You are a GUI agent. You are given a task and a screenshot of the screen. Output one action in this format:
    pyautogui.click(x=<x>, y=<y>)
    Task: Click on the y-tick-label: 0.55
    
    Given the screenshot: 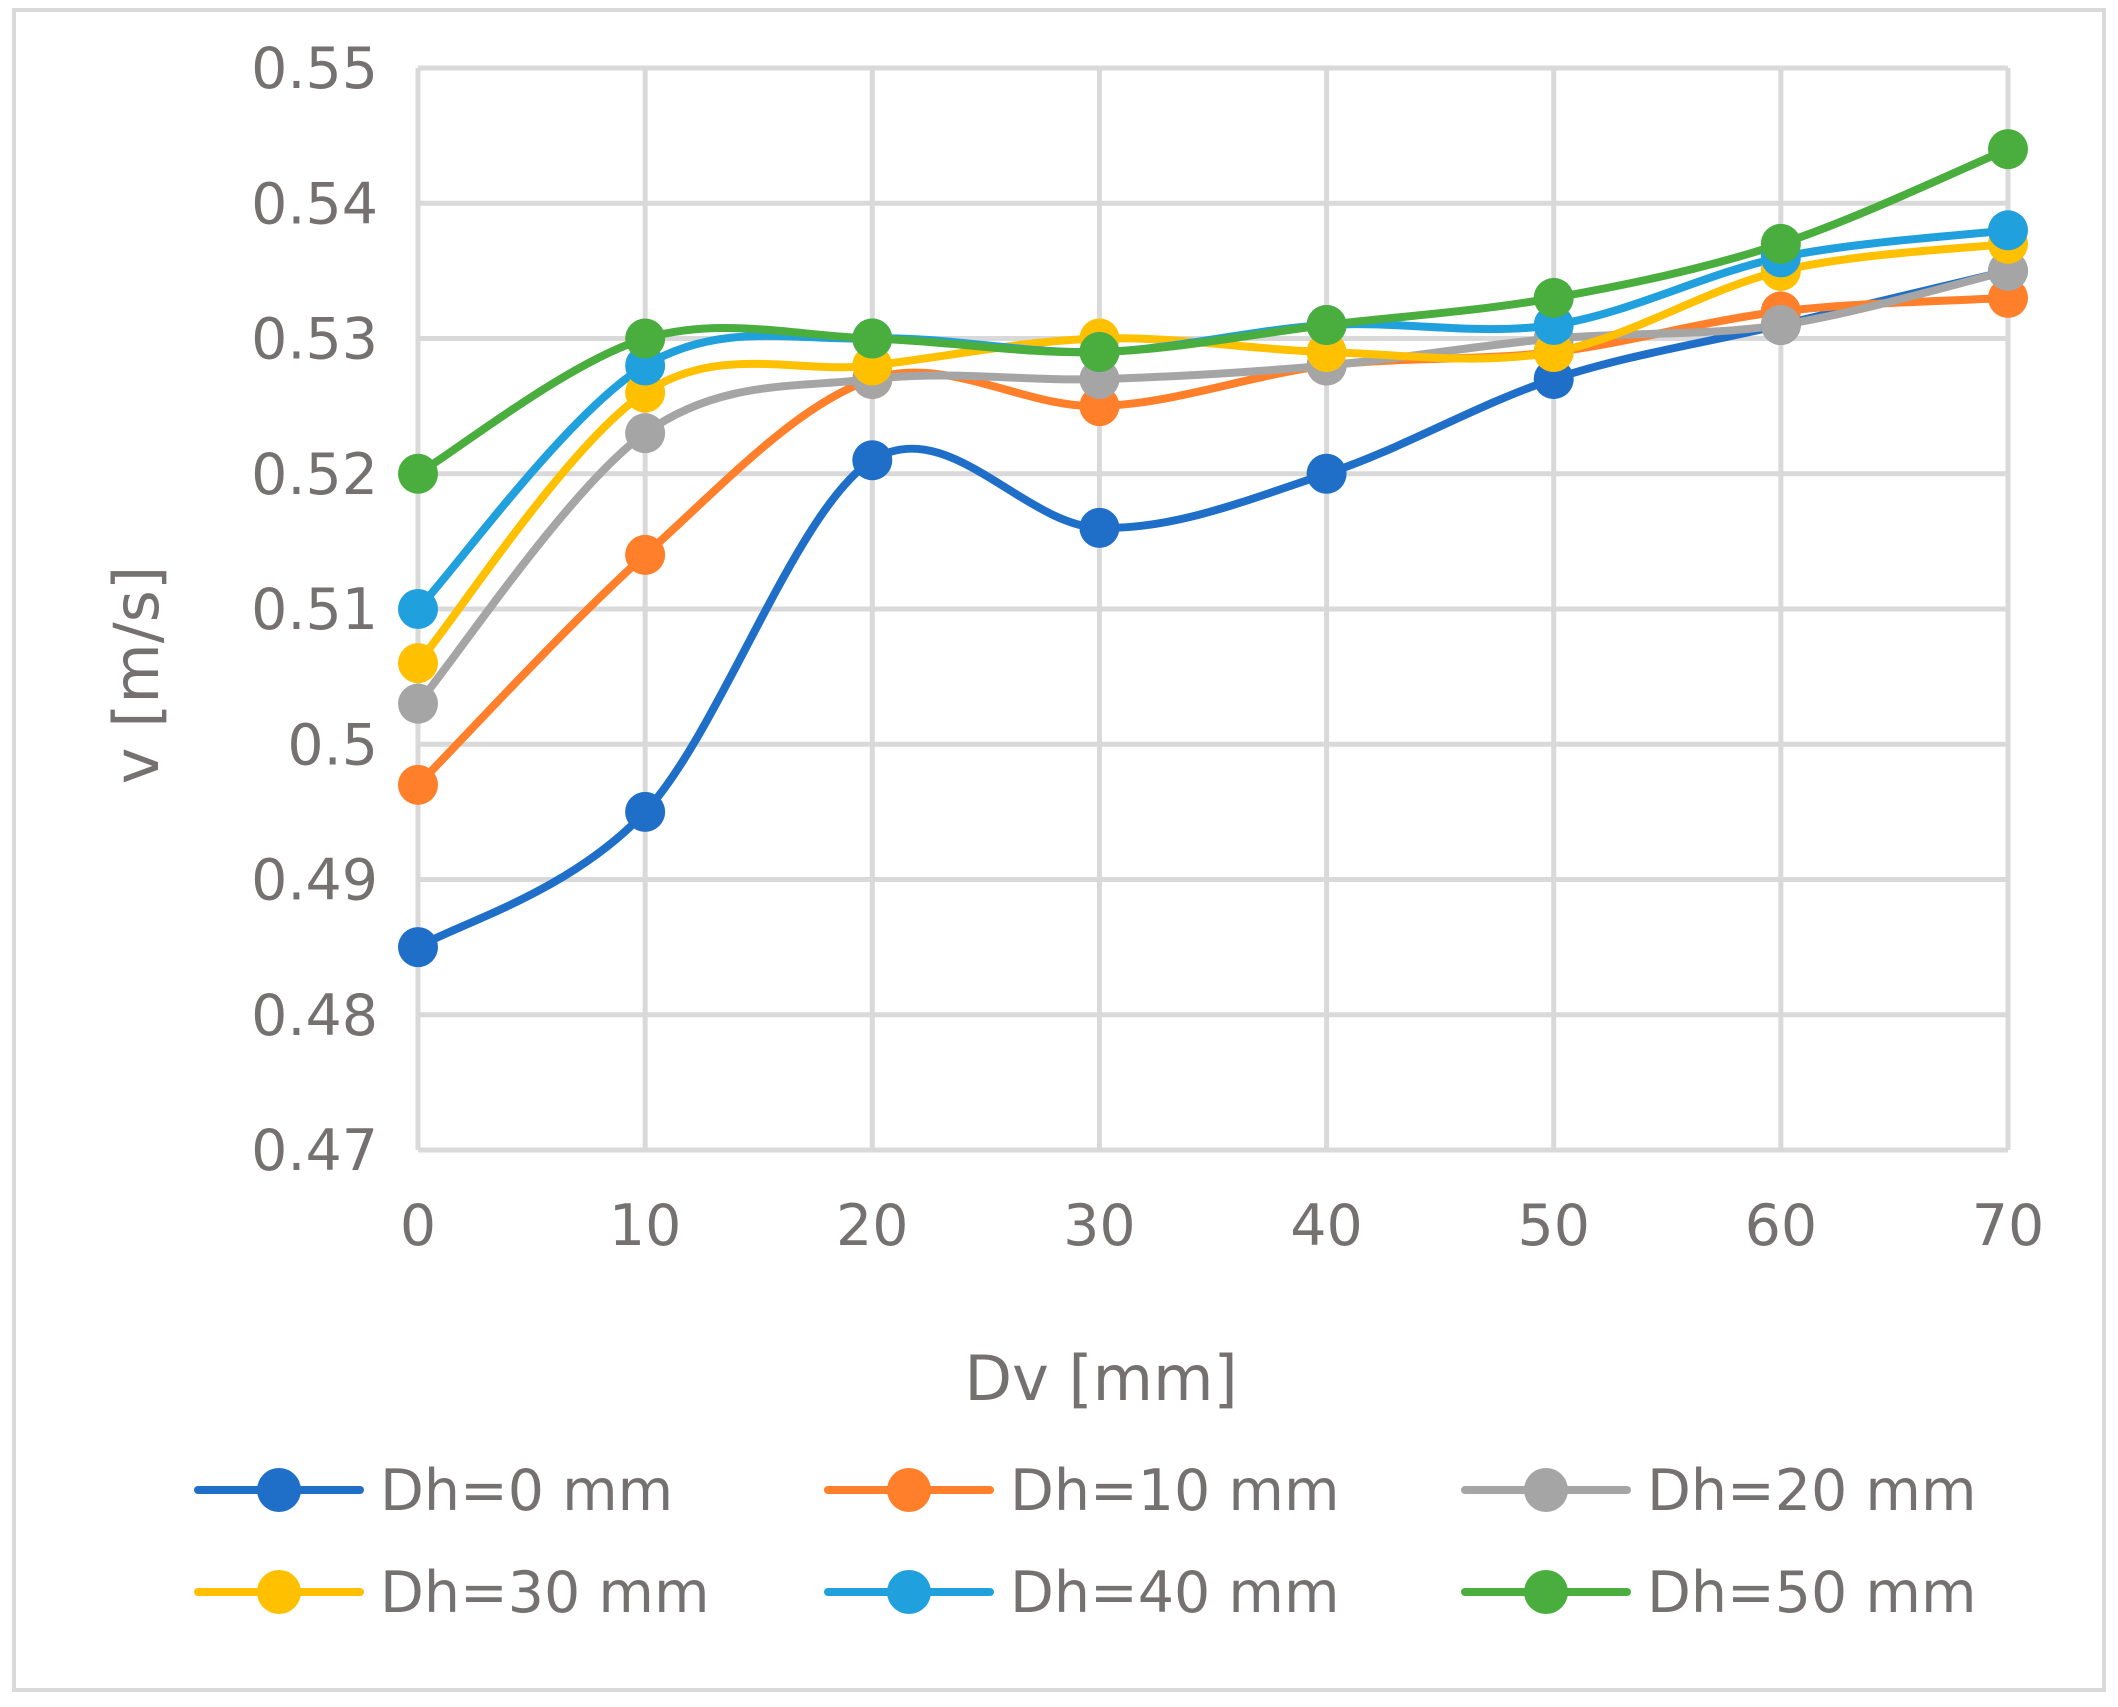 What is the action you would take?
    pyautogui.click(x=314, y=69)
    